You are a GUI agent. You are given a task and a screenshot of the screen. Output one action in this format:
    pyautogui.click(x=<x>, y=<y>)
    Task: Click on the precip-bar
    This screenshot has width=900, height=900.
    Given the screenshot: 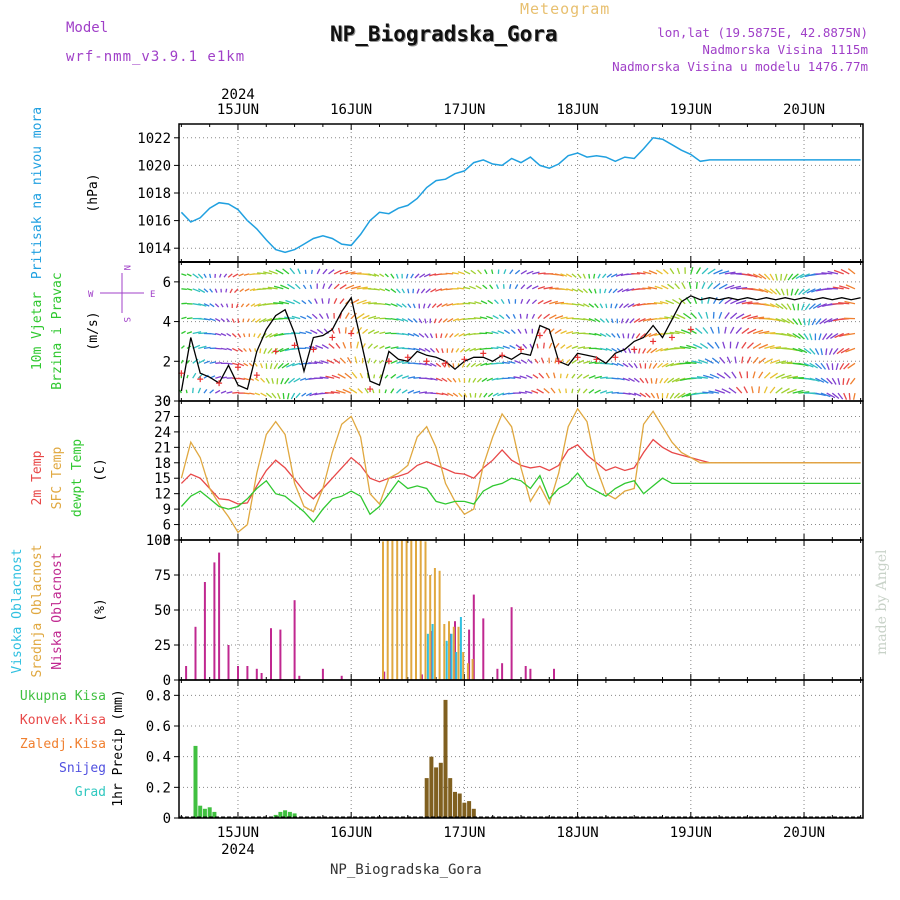 What is the action you would take?
    pyautogui.click(x=464, y=810)
    